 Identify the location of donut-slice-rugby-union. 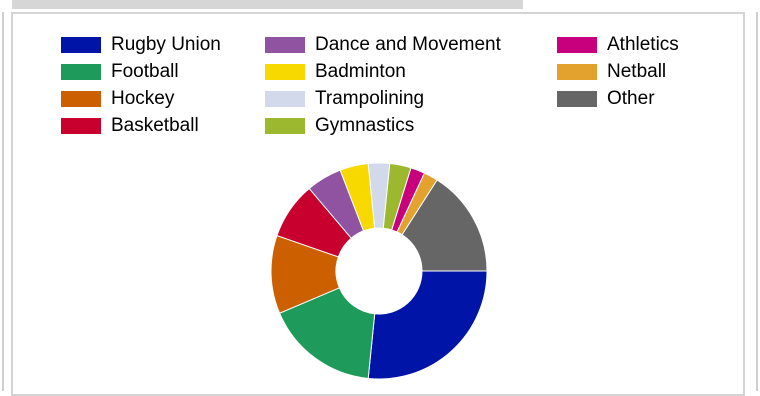
(427, 325).